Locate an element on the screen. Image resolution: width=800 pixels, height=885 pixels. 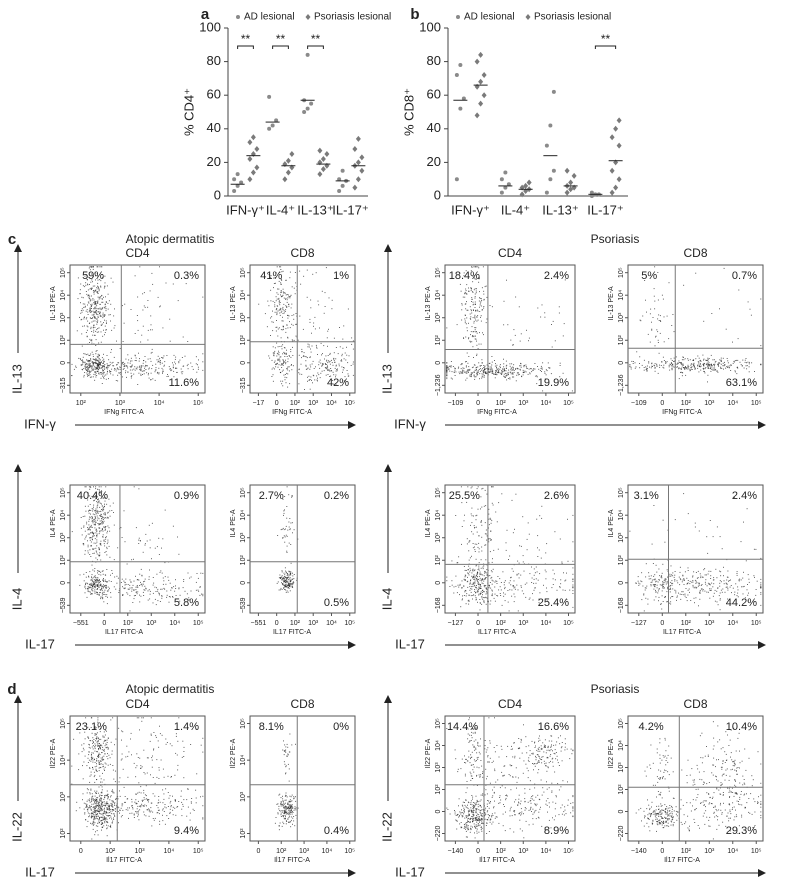
significance-bracket is located at coordinates (245, 47).